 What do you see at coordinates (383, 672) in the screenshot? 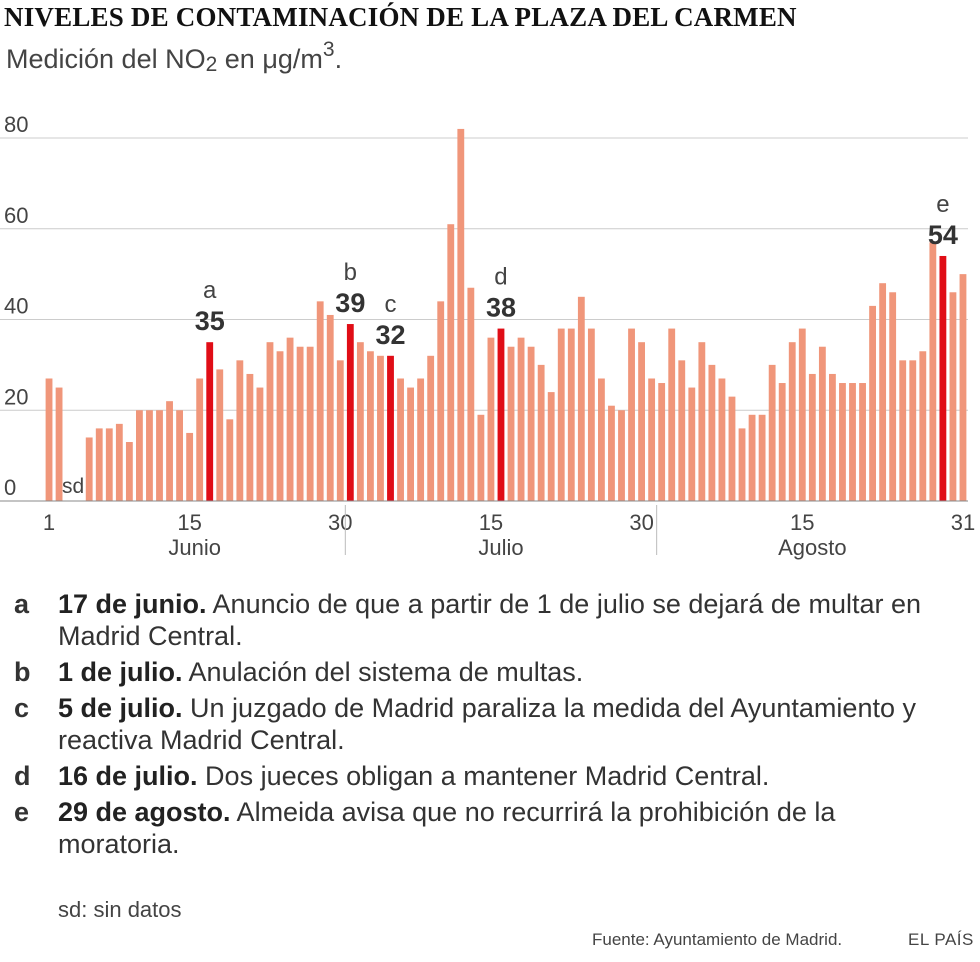
I see `note-text: Anulación del sistema de multas.` at bounding box center [383, 672].